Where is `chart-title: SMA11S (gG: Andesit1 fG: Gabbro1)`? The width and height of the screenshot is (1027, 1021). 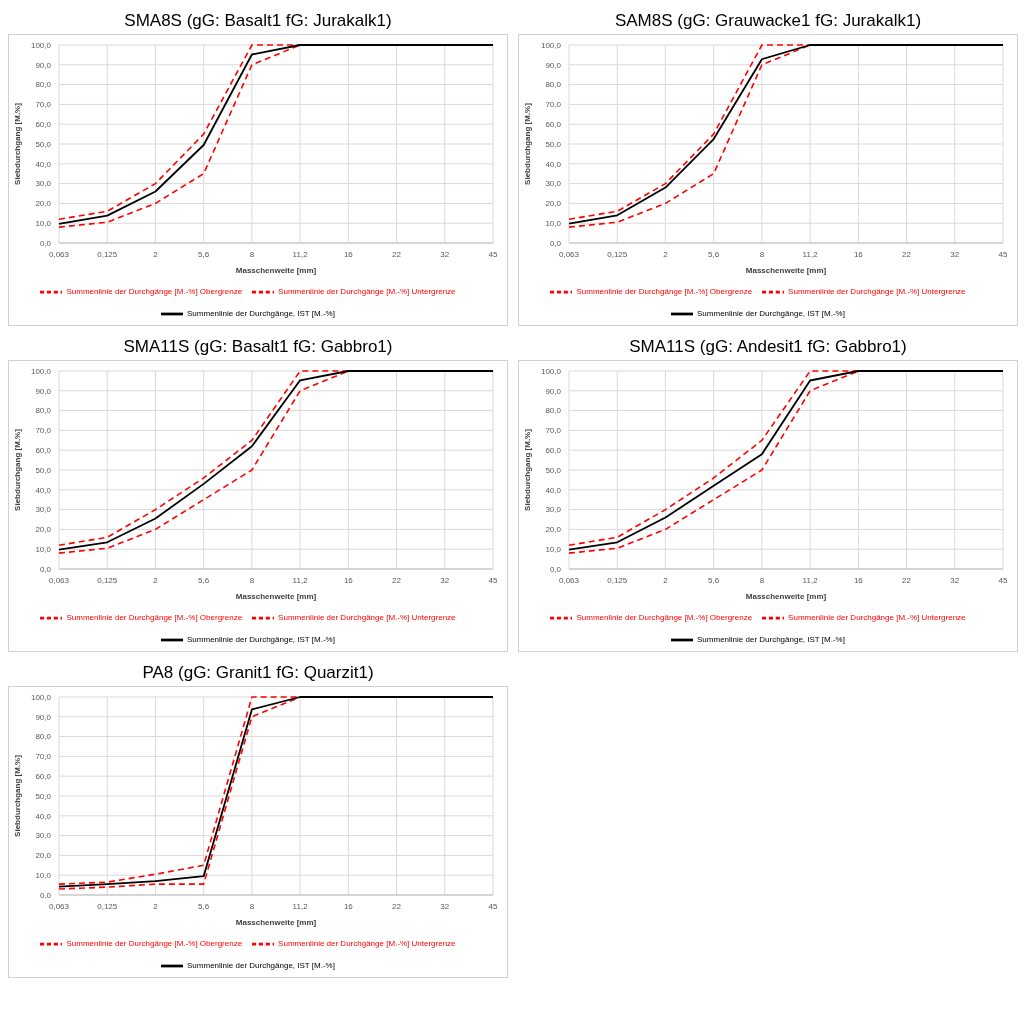 chart-title: SMA11S (gG: Andesit1 fG: Gabbro1) is located at coordinates (768, 347).